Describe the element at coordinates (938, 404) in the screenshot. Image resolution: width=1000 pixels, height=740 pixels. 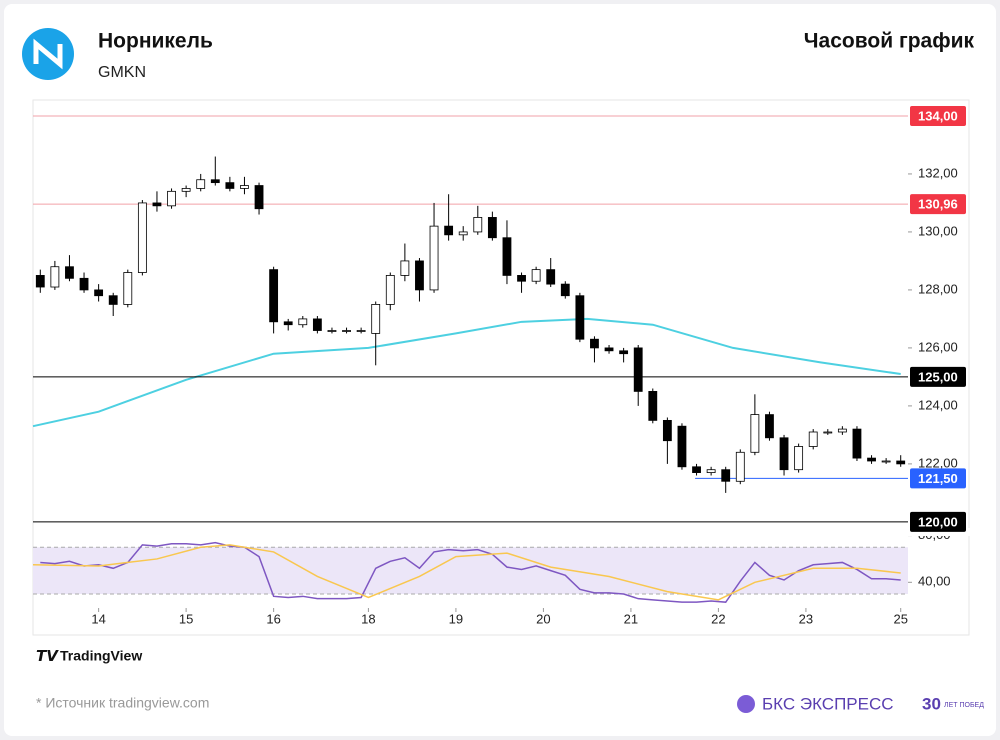
I see `y-tick-label: 124,00` at that location.